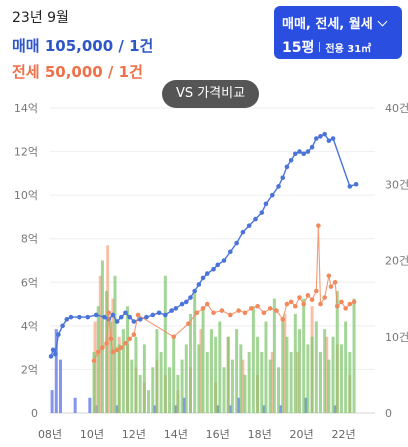  I want to click on x-tick-label: 12년, so click(134, 434).